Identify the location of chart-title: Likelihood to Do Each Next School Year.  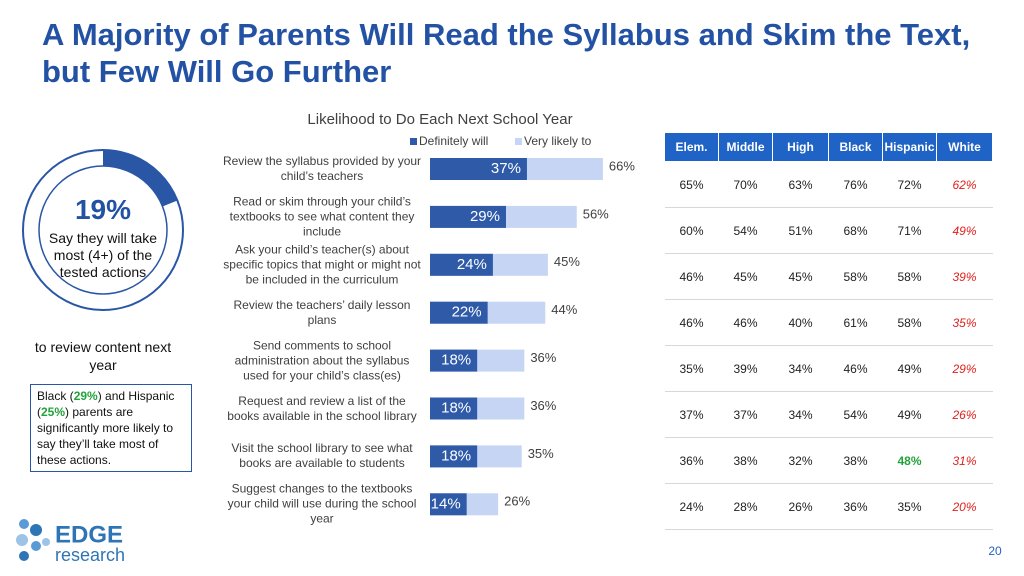
(439, 119).